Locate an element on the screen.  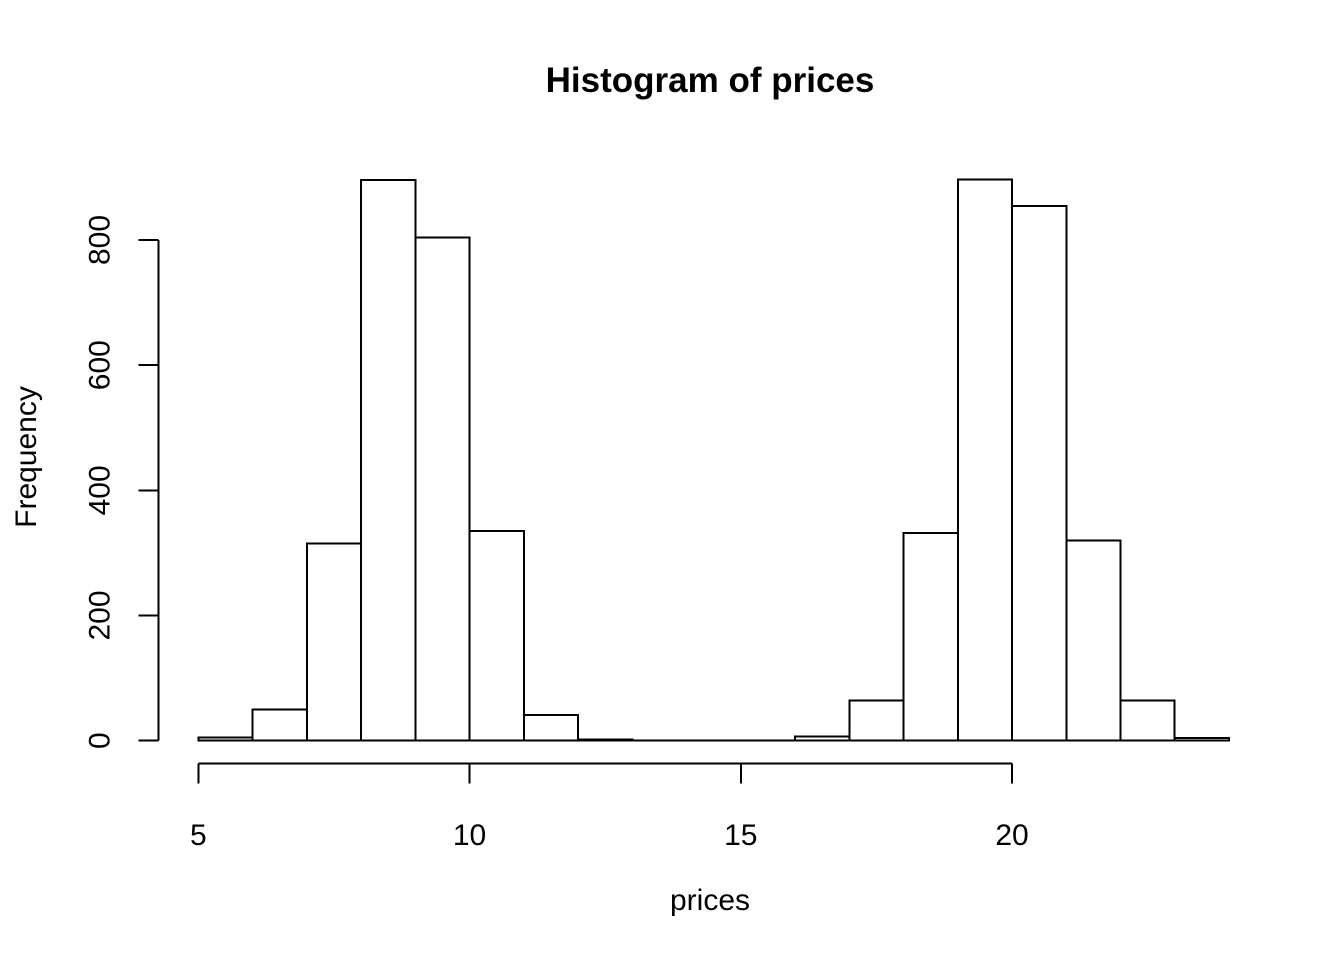
x-tick-label: 20 is located at coordinates (1011, 835).